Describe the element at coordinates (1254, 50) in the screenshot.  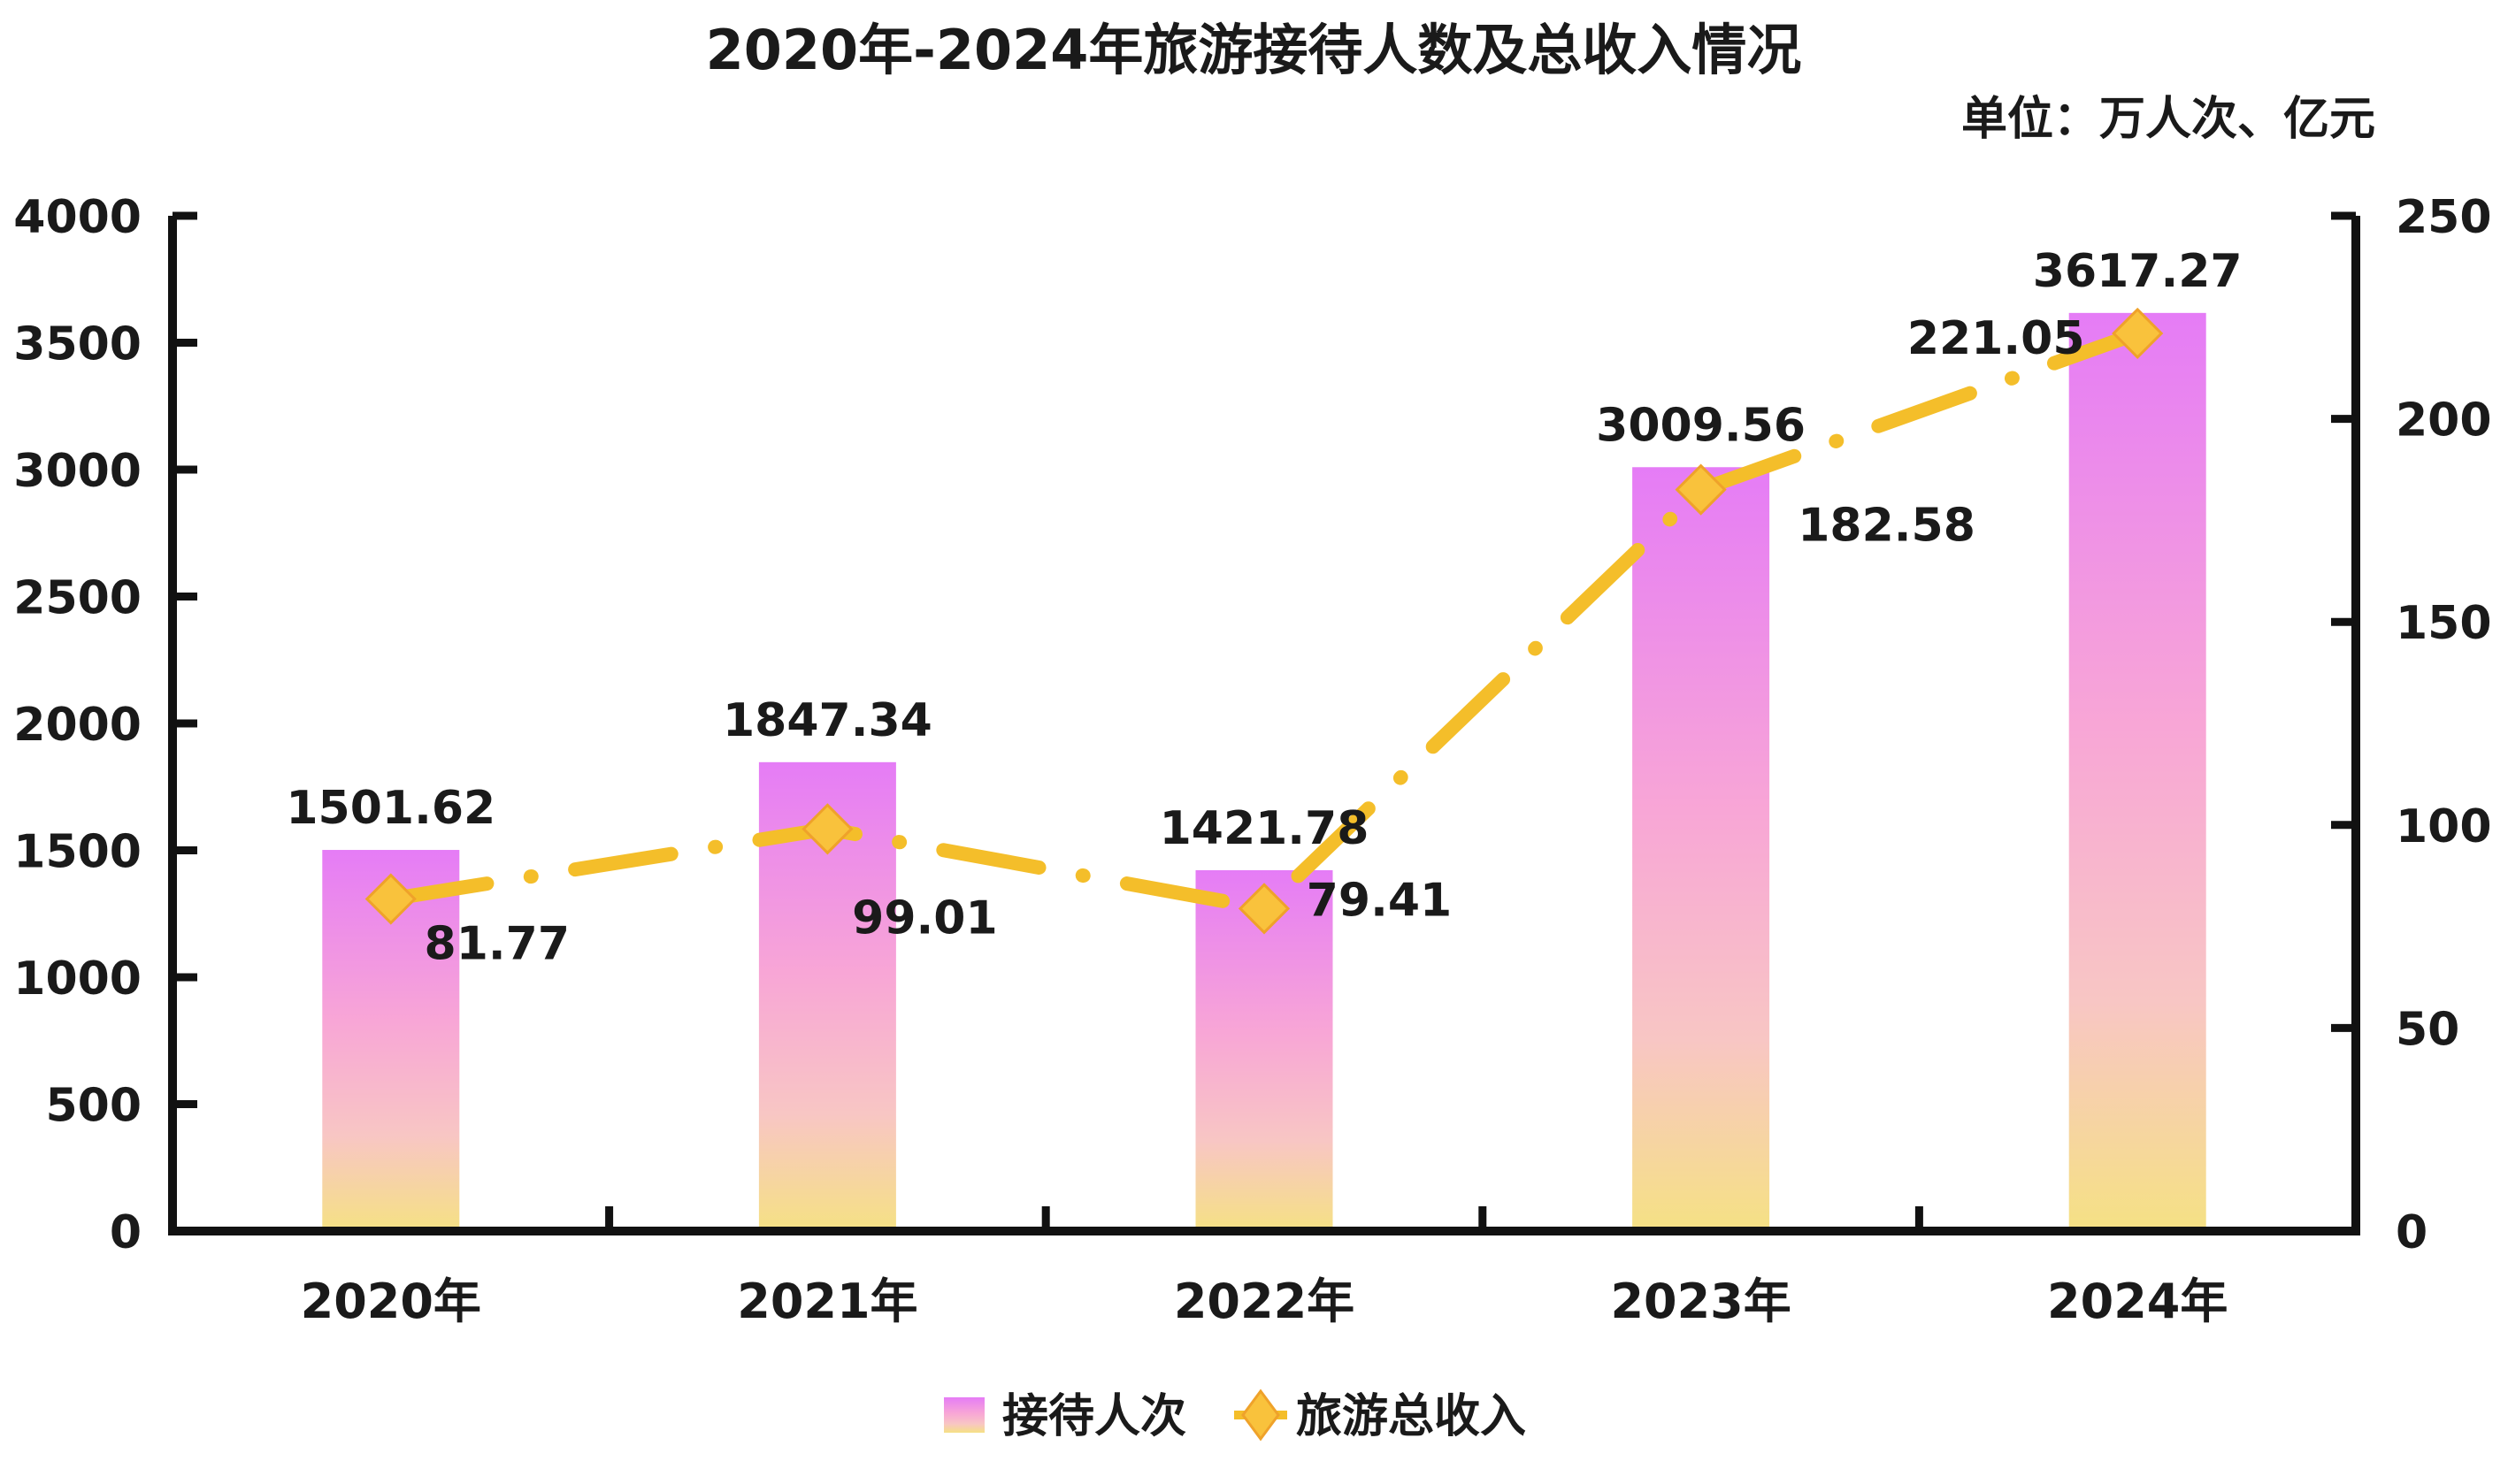
I see `chart-title: 2020年-2024年旅游接待人数及总收入情况` at that location.